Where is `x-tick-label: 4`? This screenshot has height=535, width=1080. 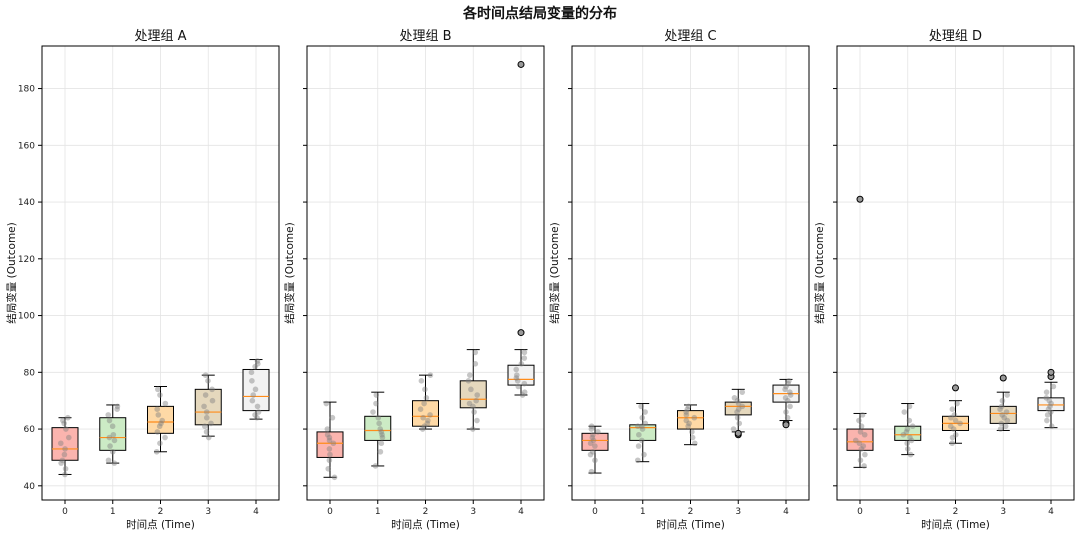
x-tick-label: 4 is located at coordinates (256, 512).